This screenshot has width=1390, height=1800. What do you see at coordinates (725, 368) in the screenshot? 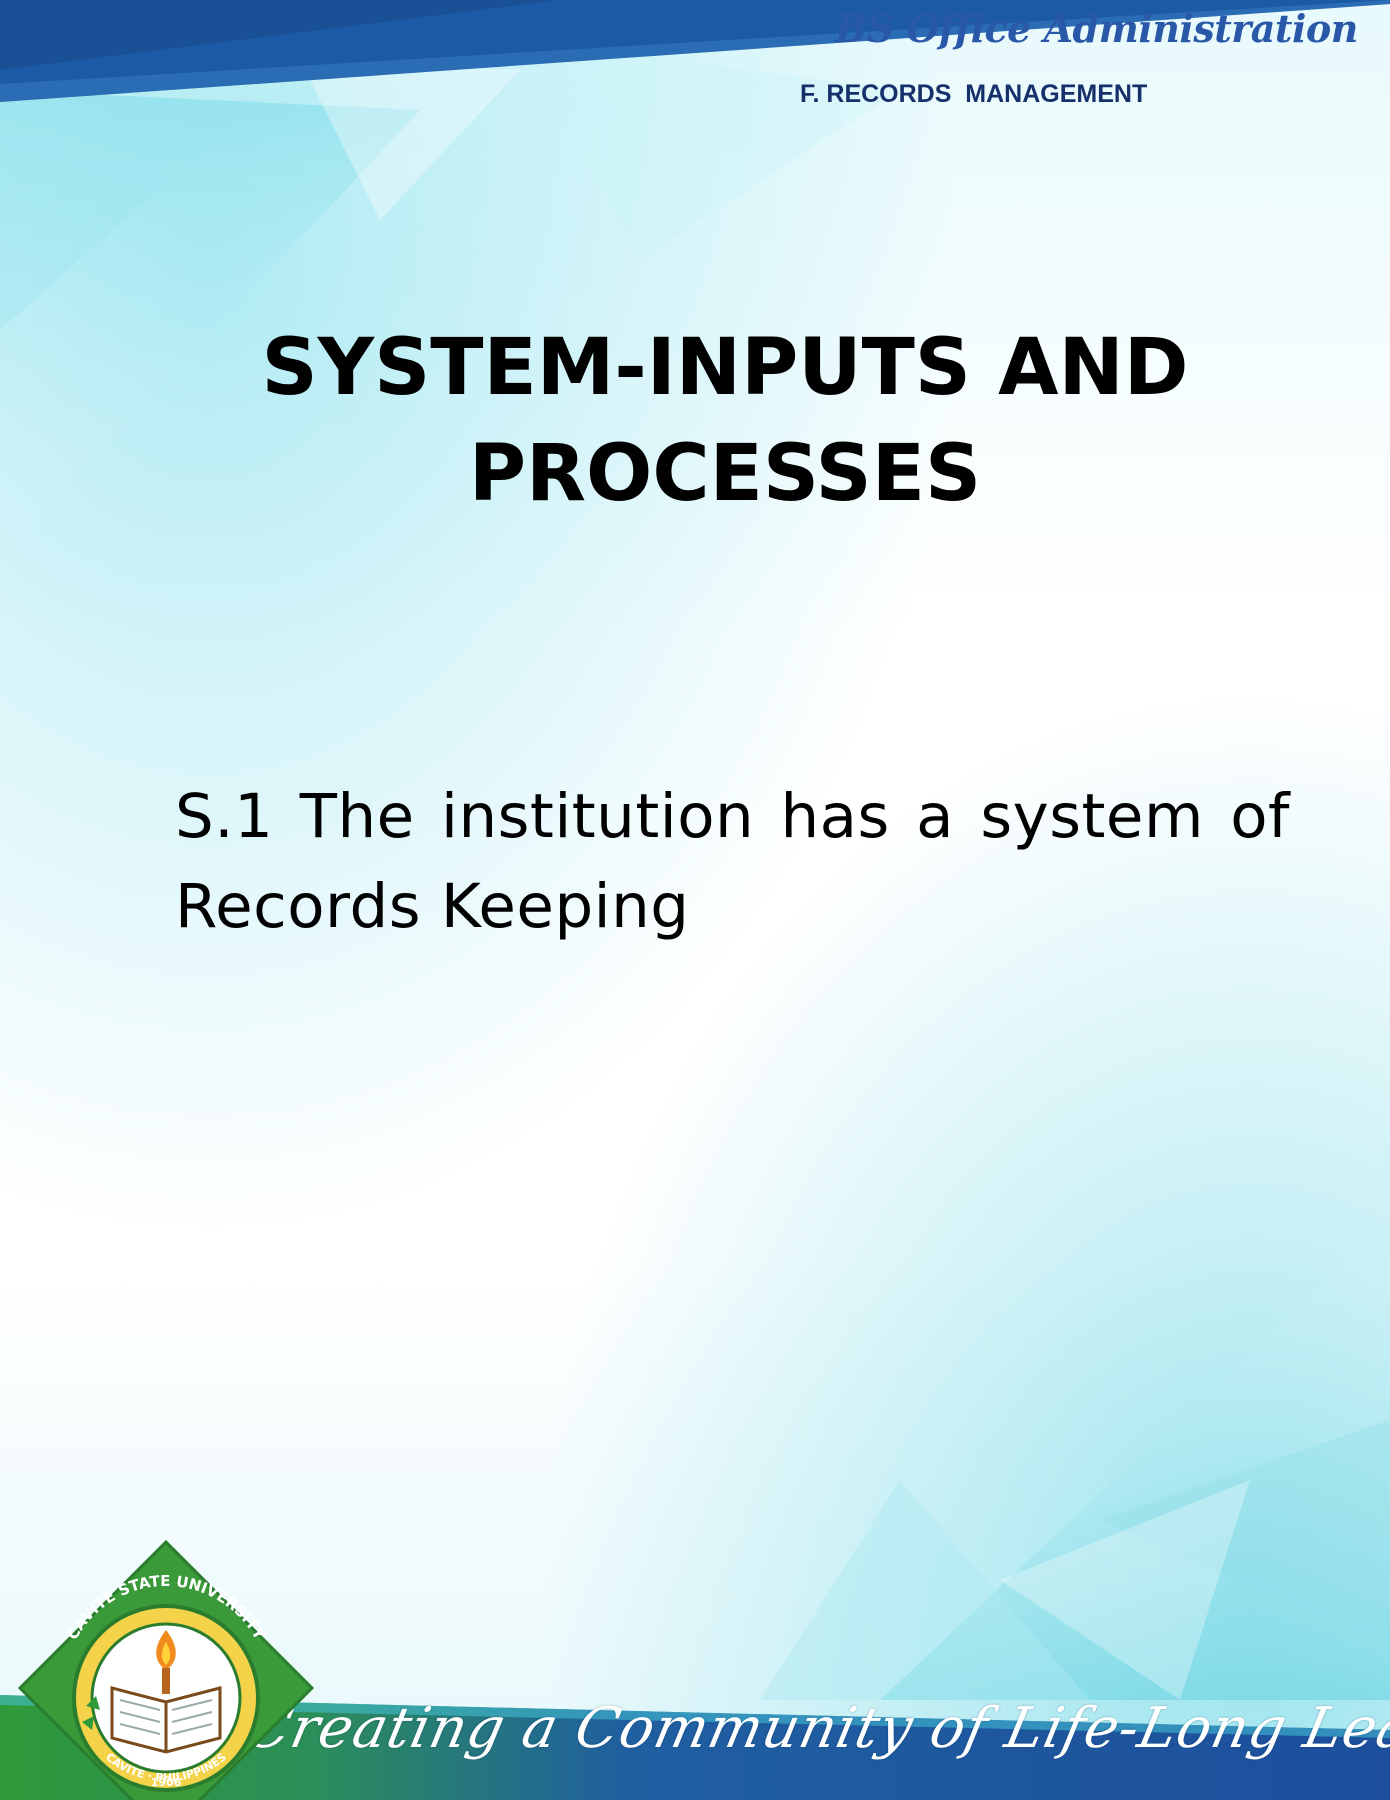
I see `page-title-line-1: SYSTEM-INPUTS AND` at bounding box center [725, 368].